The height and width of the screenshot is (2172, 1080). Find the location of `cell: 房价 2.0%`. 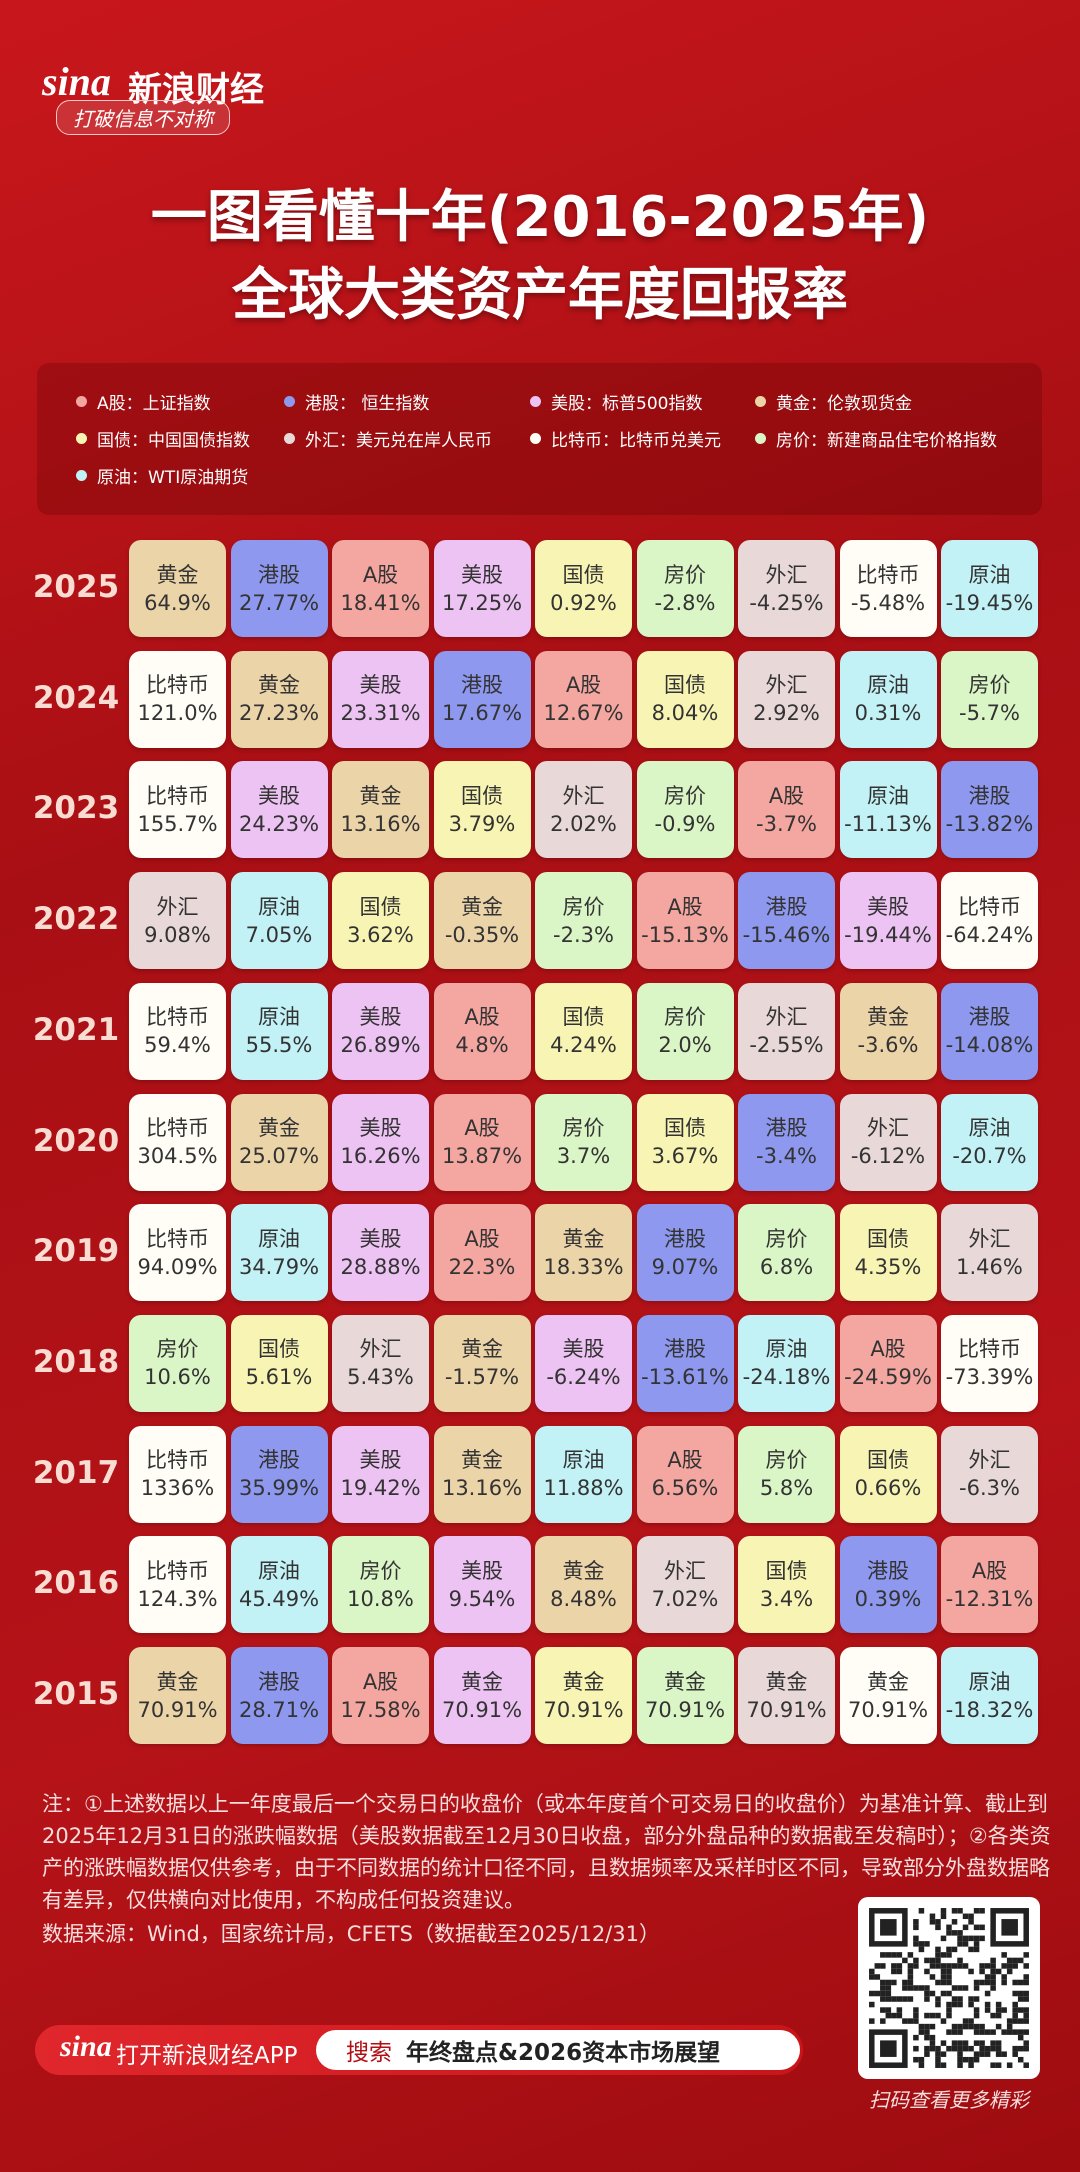

cell: 房价 2.0% is located at coordinates (685, 1031).